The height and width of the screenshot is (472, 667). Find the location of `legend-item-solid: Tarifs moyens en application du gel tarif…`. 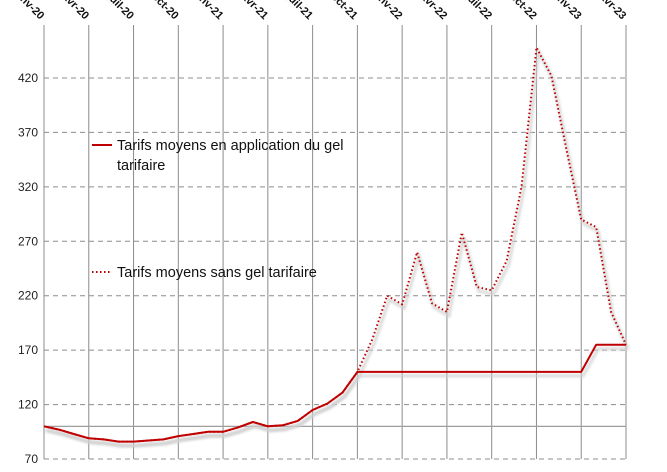

legend-item-solid: Tarifs moyens en application du gel tarif… is located at coordinates (218, 156).